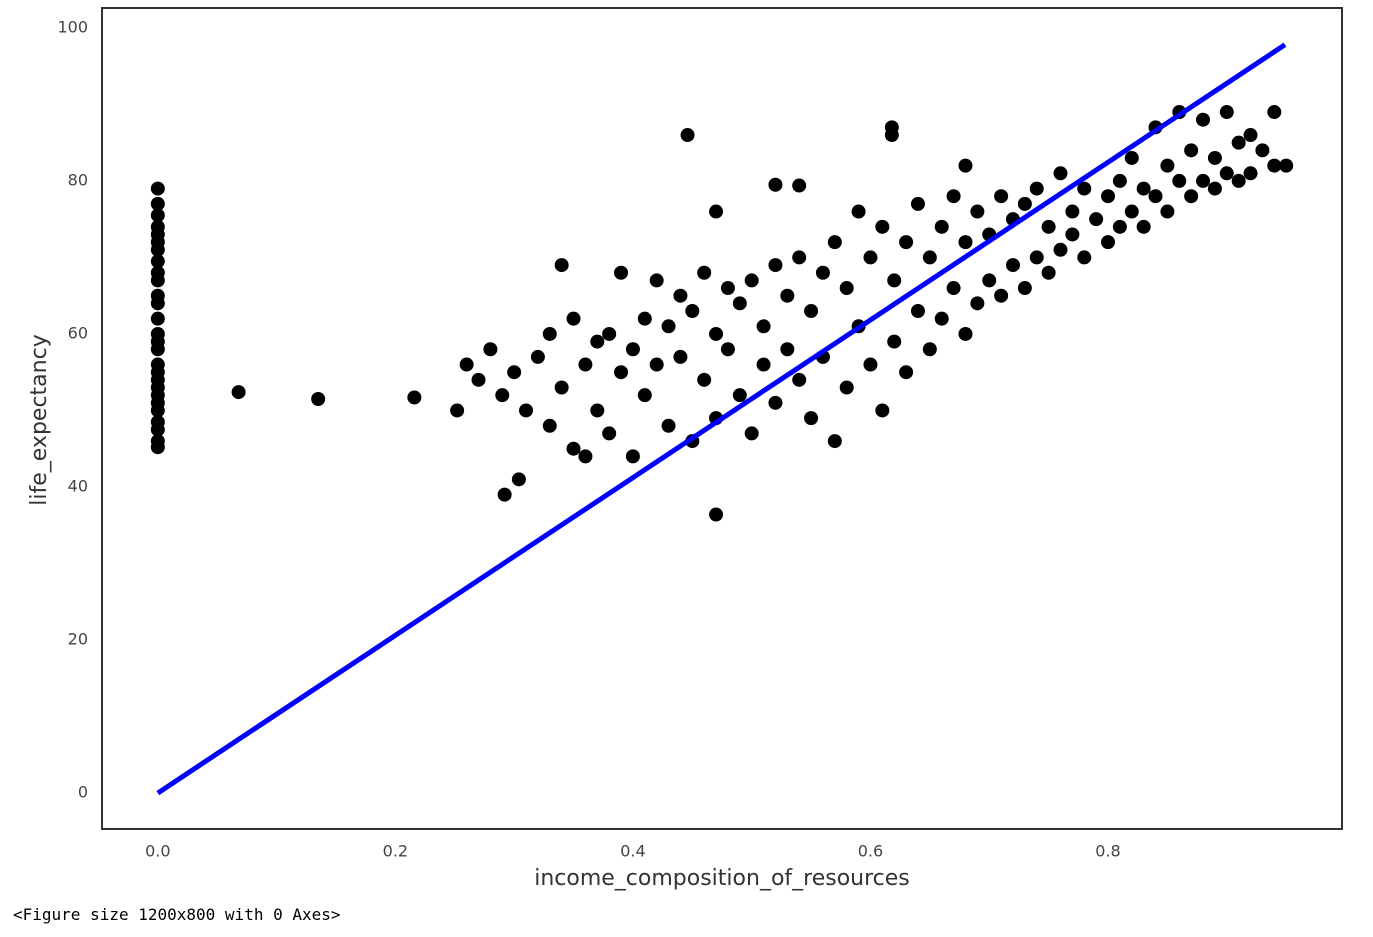 This screenshot has height=937, width=1373. I want to click on y-tick-label: 20, so click(78, 639).